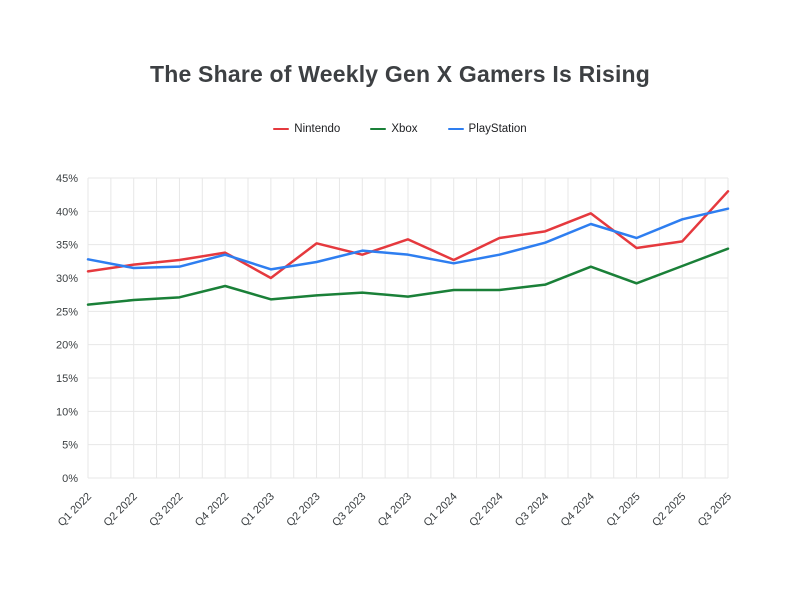  Describe the element at coordinates (623, 510) in the screenshot. I see `x-axis-tick-label: Q1 2025` at that location.